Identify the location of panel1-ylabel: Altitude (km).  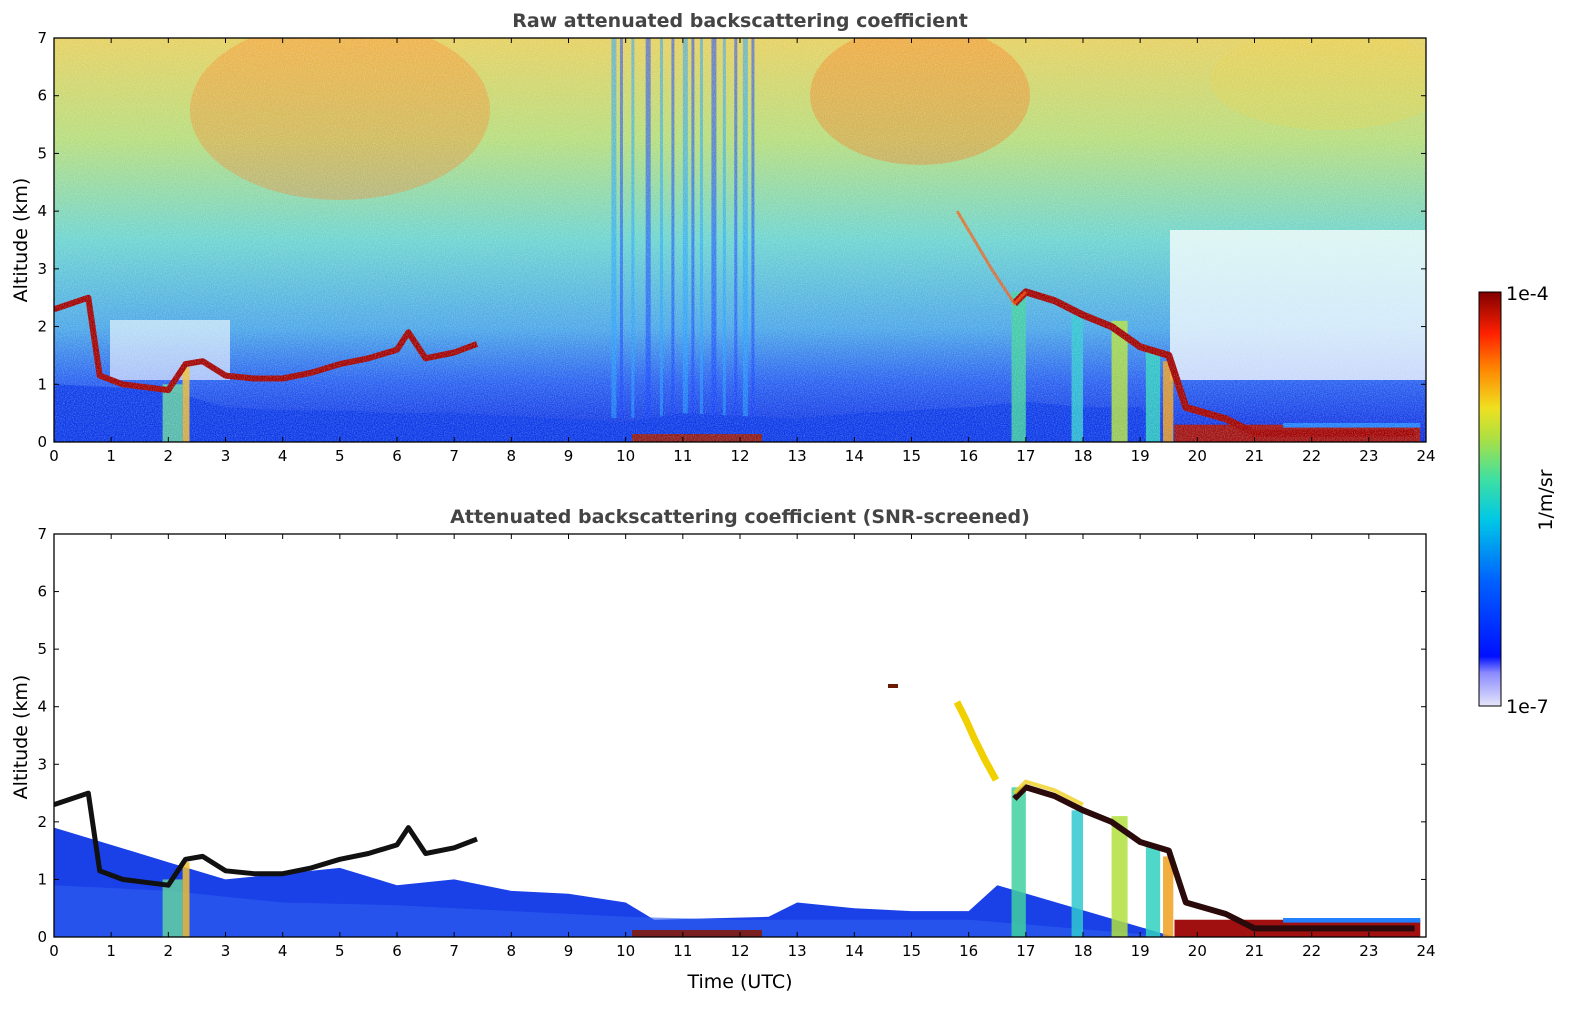
(21, 240).